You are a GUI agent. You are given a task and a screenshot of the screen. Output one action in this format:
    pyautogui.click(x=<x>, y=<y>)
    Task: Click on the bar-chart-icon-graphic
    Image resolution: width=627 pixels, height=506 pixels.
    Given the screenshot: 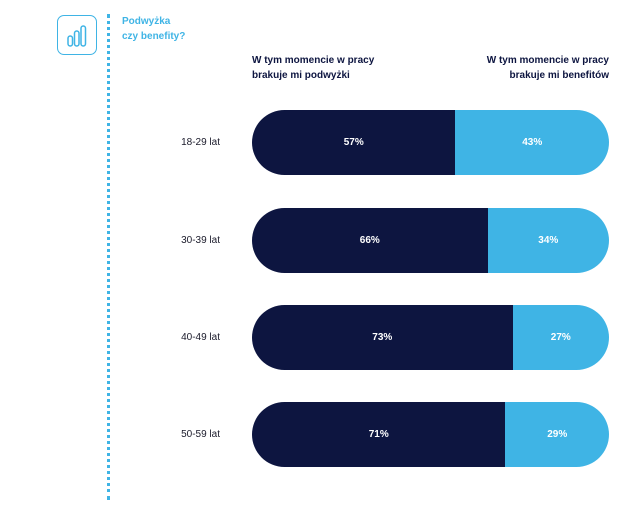 What is the action you would take?
    pyautogui.click(x=77, y=36)
    